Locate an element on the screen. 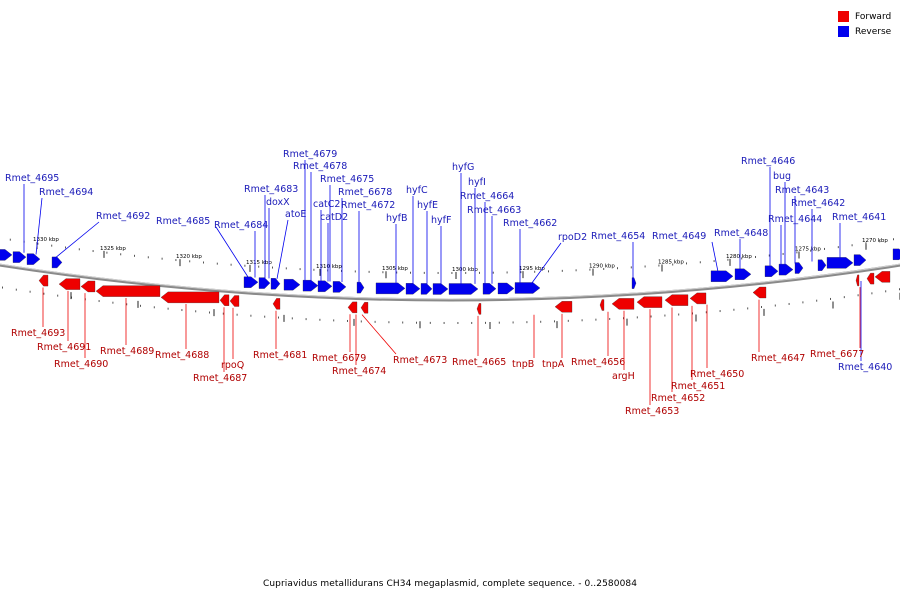  reverse-gene-label: Rmet_4692 is located at coordinates (123, 216).